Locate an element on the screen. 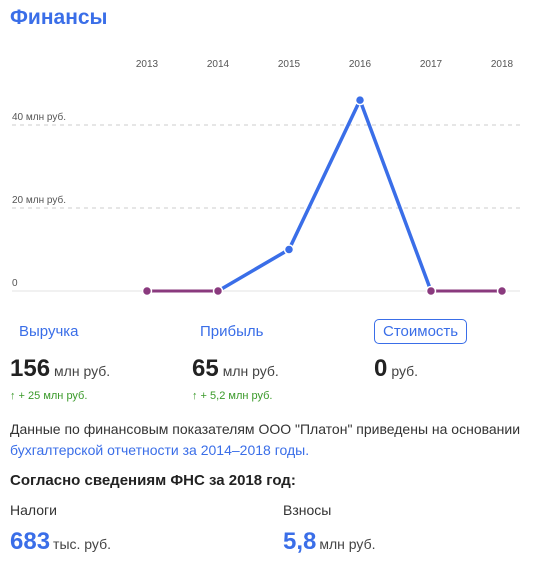 The height and width of the screenshot is (574, 547). metric-profit-value: 65 is located at coordinates (205, 368).